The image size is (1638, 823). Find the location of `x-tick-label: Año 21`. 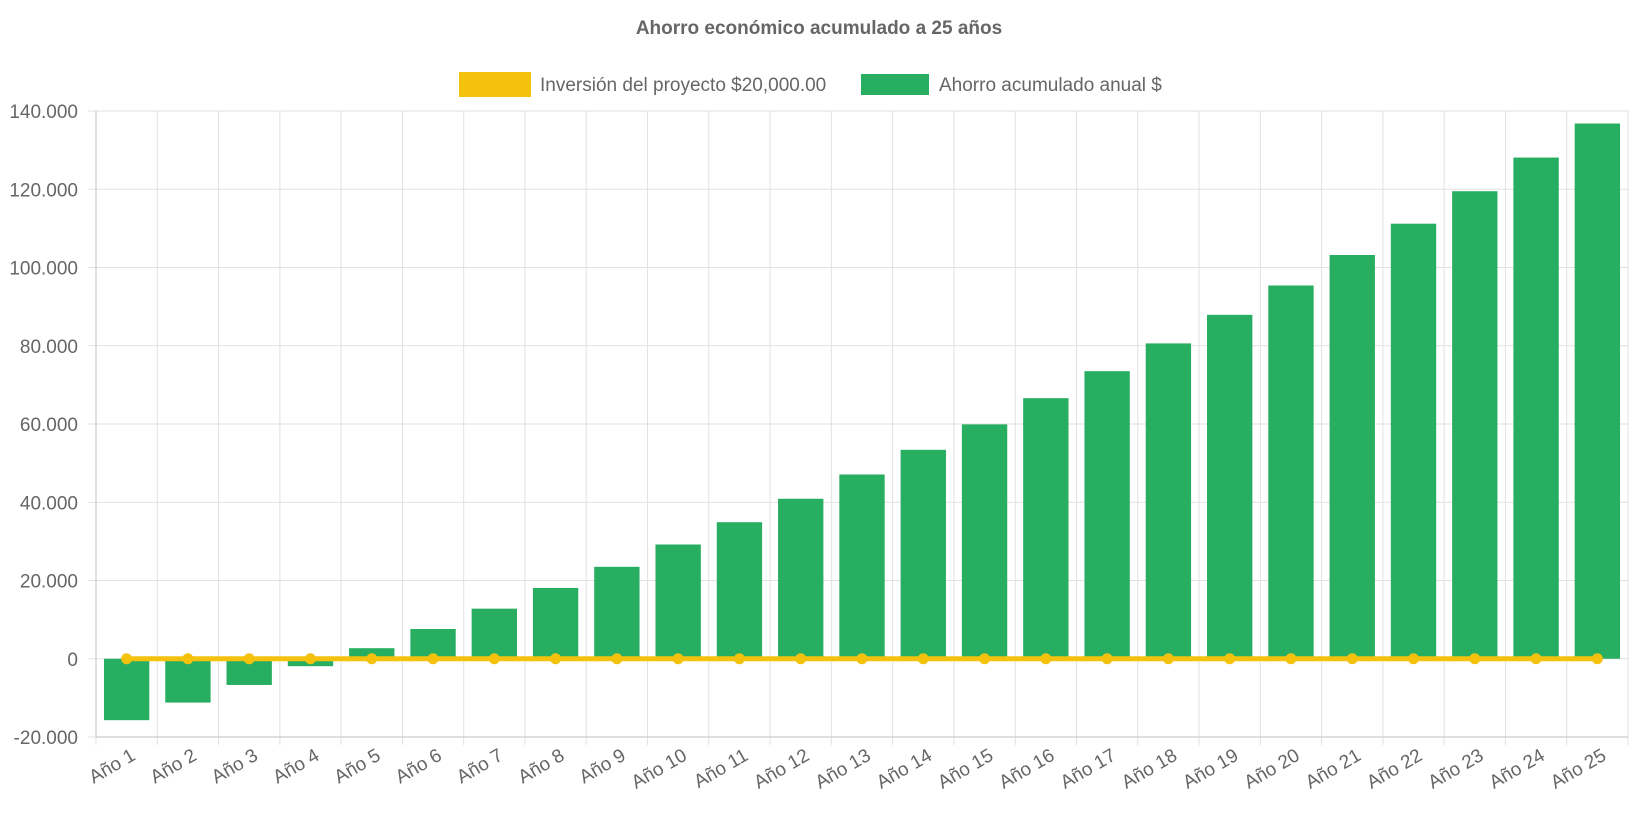

x-tick-label: Año 21 is located at coordinates (1333, 769).